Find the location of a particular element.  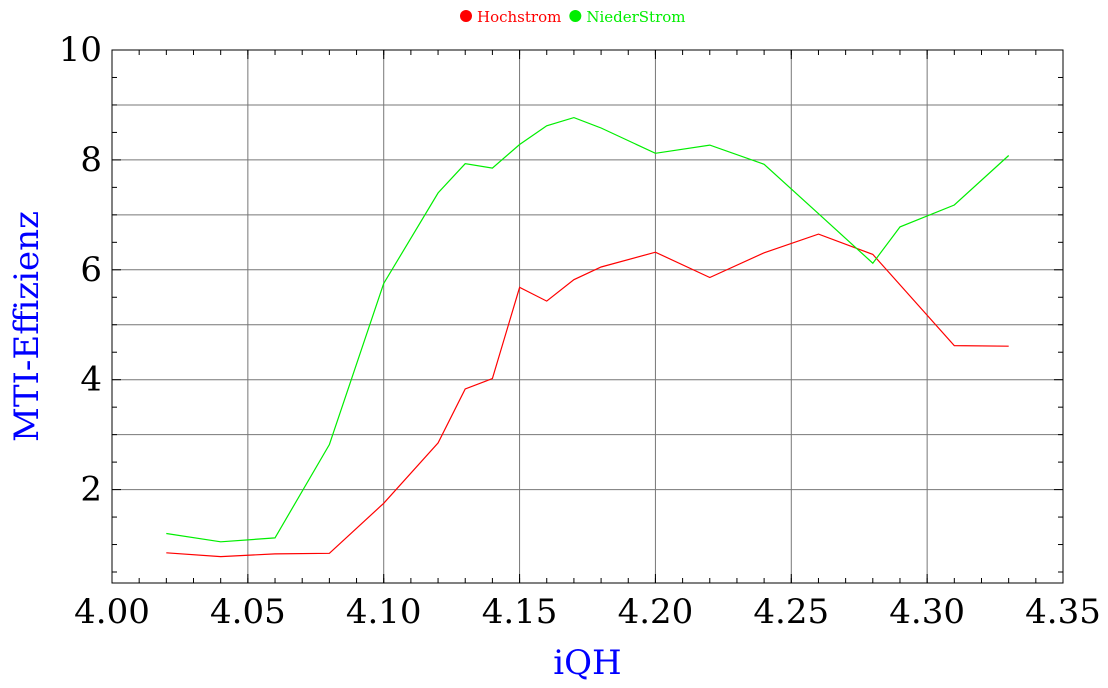

y-tick-label: 10 is located at coordinates (80, 50).